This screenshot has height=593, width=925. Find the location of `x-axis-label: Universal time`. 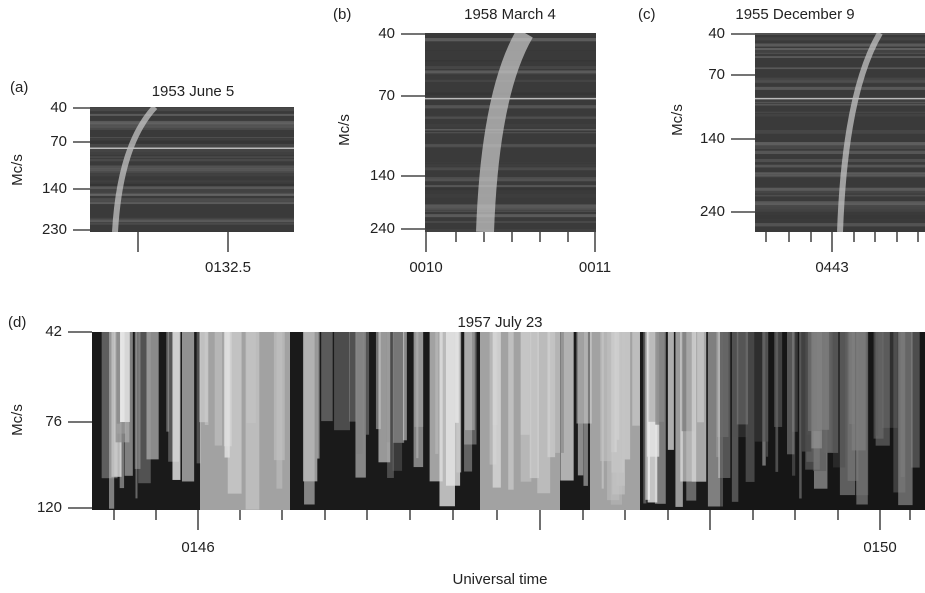

x-axis-label: Universal time is located at coordinates (499, 579).